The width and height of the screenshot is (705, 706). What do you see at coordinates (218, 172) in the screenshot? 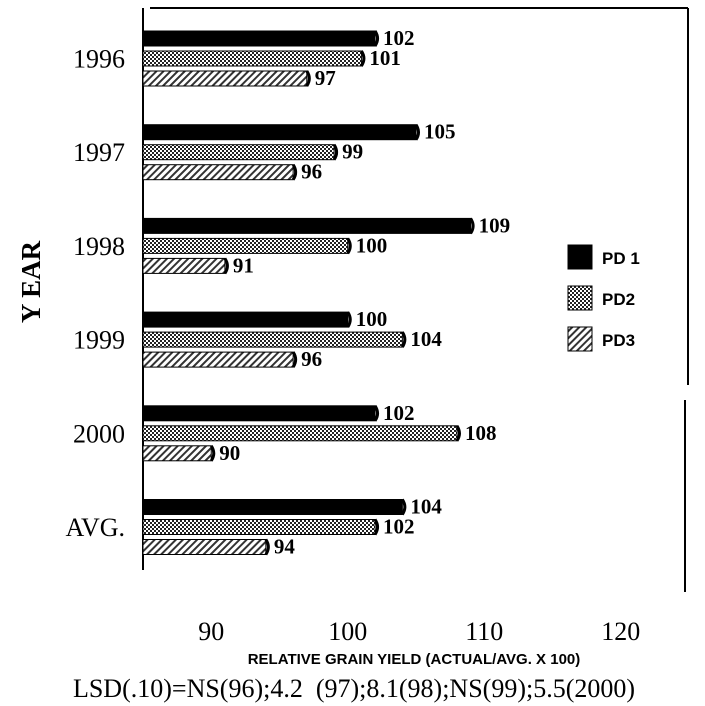
I see `bar-pd3-1997` at bounding box center [218, 172].